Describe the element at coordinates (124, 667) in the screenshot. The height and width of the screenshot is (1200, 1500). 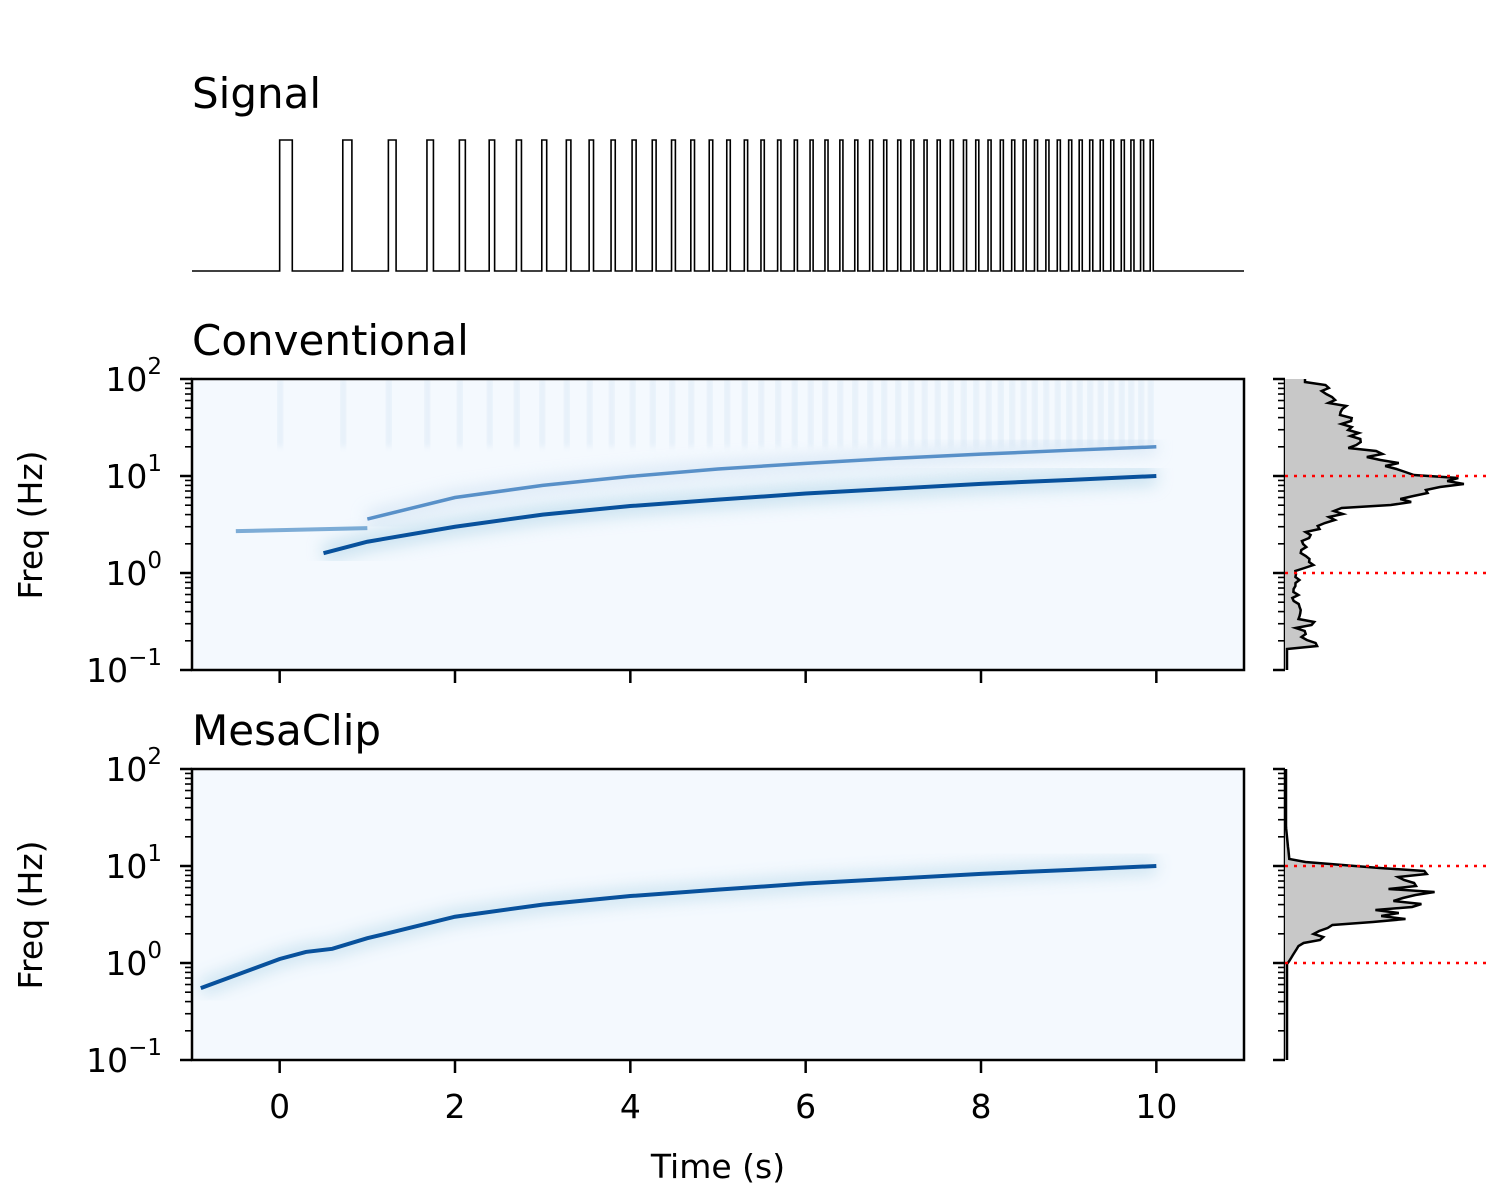
I see `conventional-ytick-label: 10⁻¹` at that location.